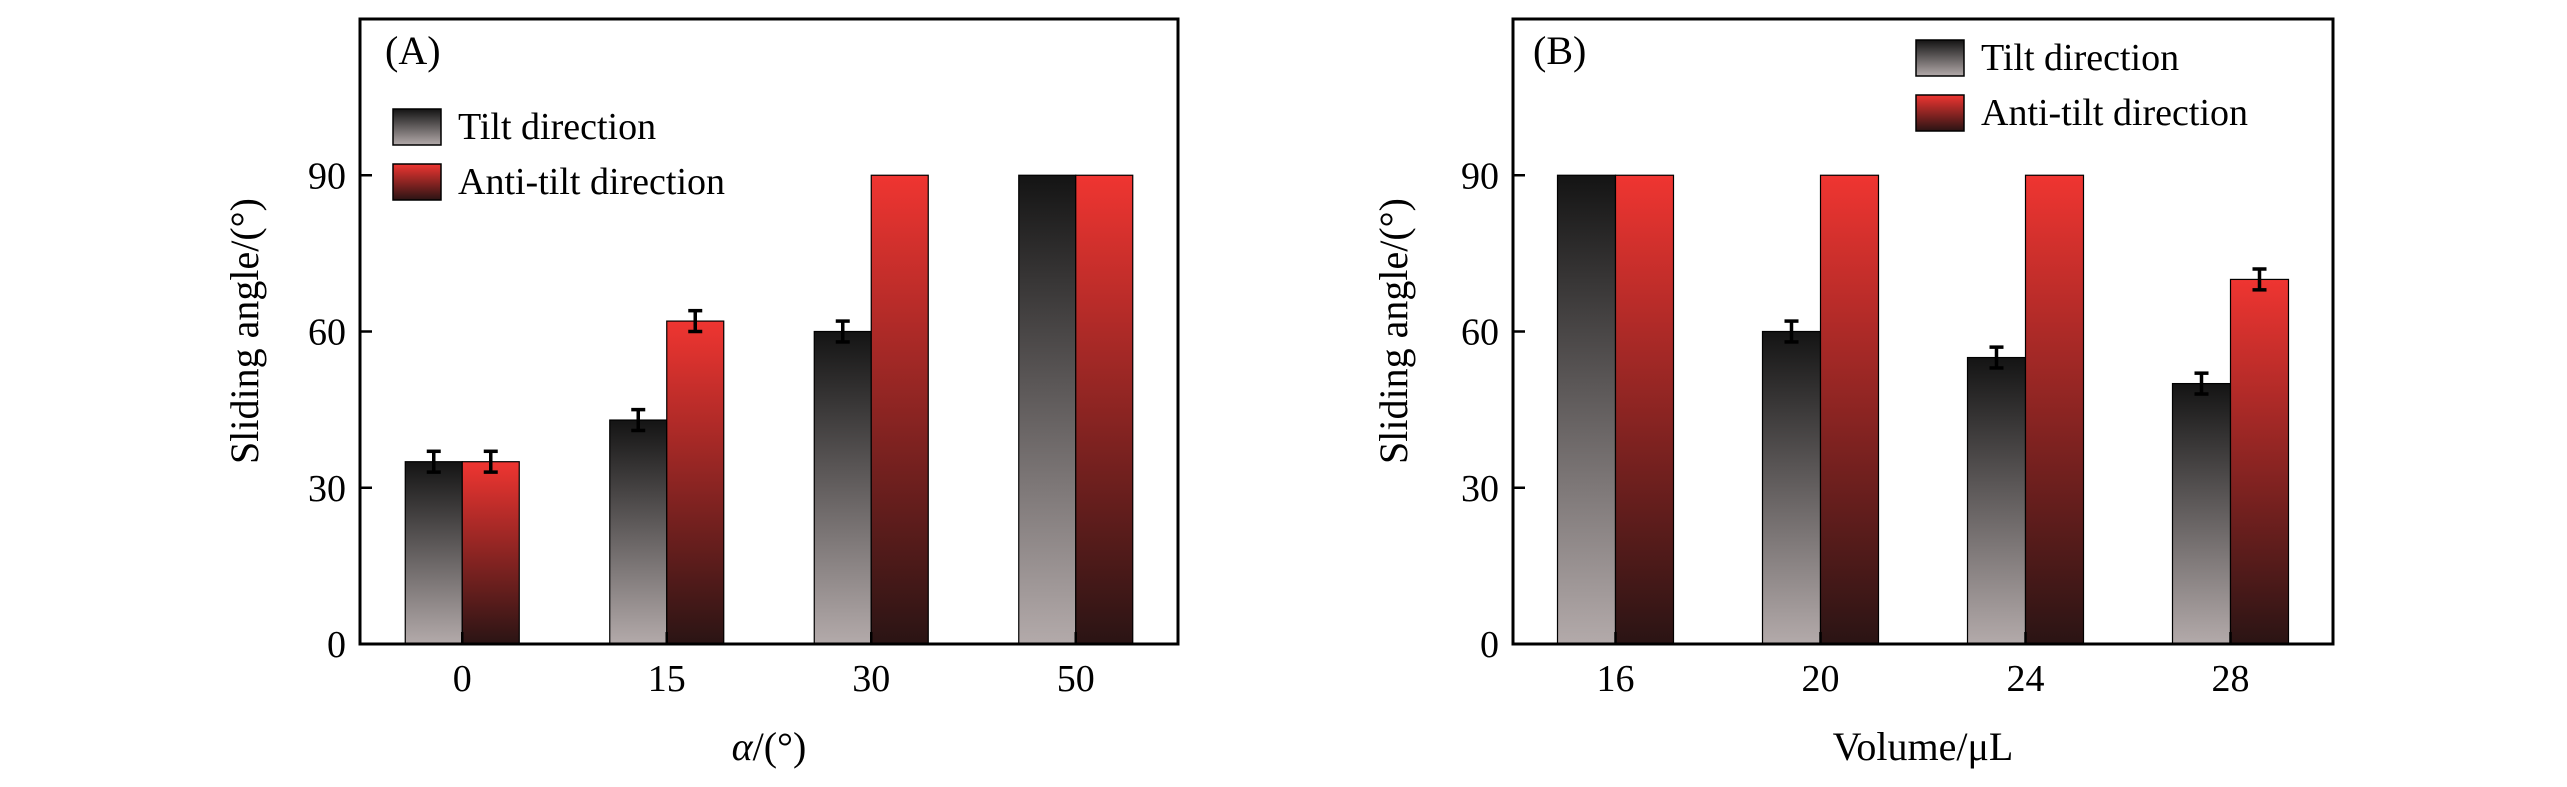 This screenshot has height=787, width=2567. Describe the element at coordinates (780, 746) in the screenshot. I see `x-axis-unit: /(°)` at that location.